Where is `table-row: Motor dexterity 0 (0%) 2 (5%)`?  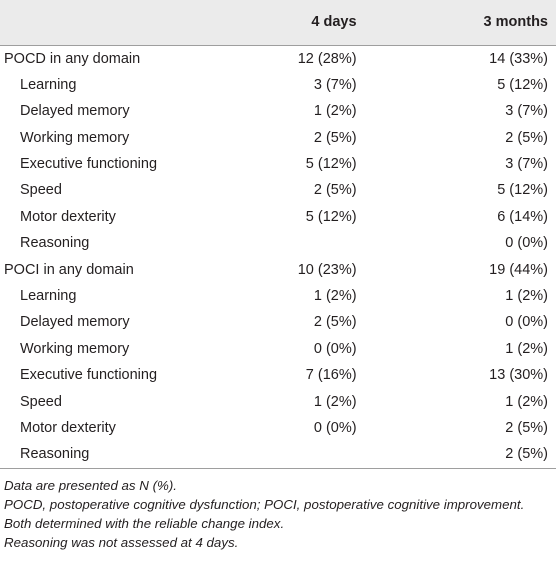 table-row: Motor dexterity 0 (0%) 2 (5%) is located at coordinates (278, 428).